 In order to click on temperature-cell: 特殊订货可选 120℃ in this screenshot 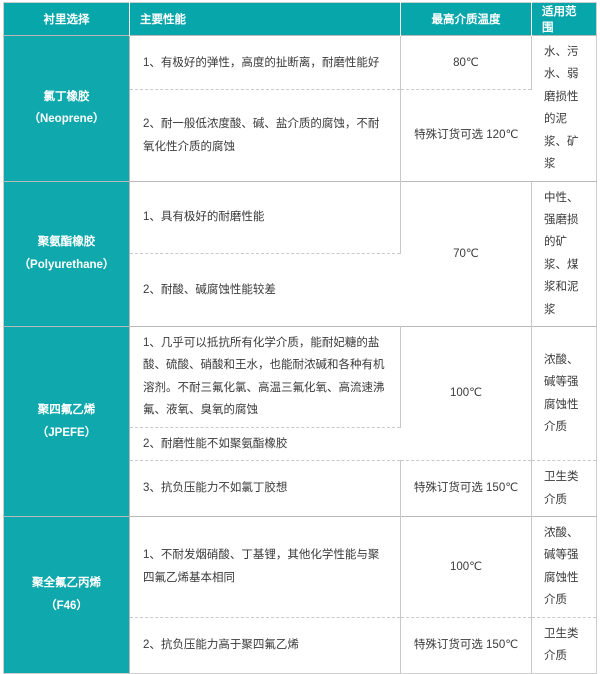, I will do `click(466, 135)`.